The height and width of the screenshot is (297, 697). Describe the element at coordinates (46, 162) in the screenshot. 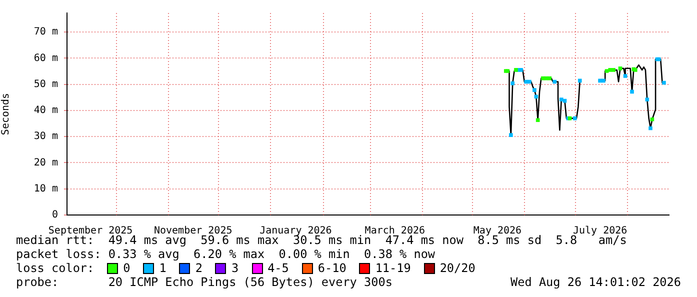

I see `y-tick-label: 20 m` at that location.